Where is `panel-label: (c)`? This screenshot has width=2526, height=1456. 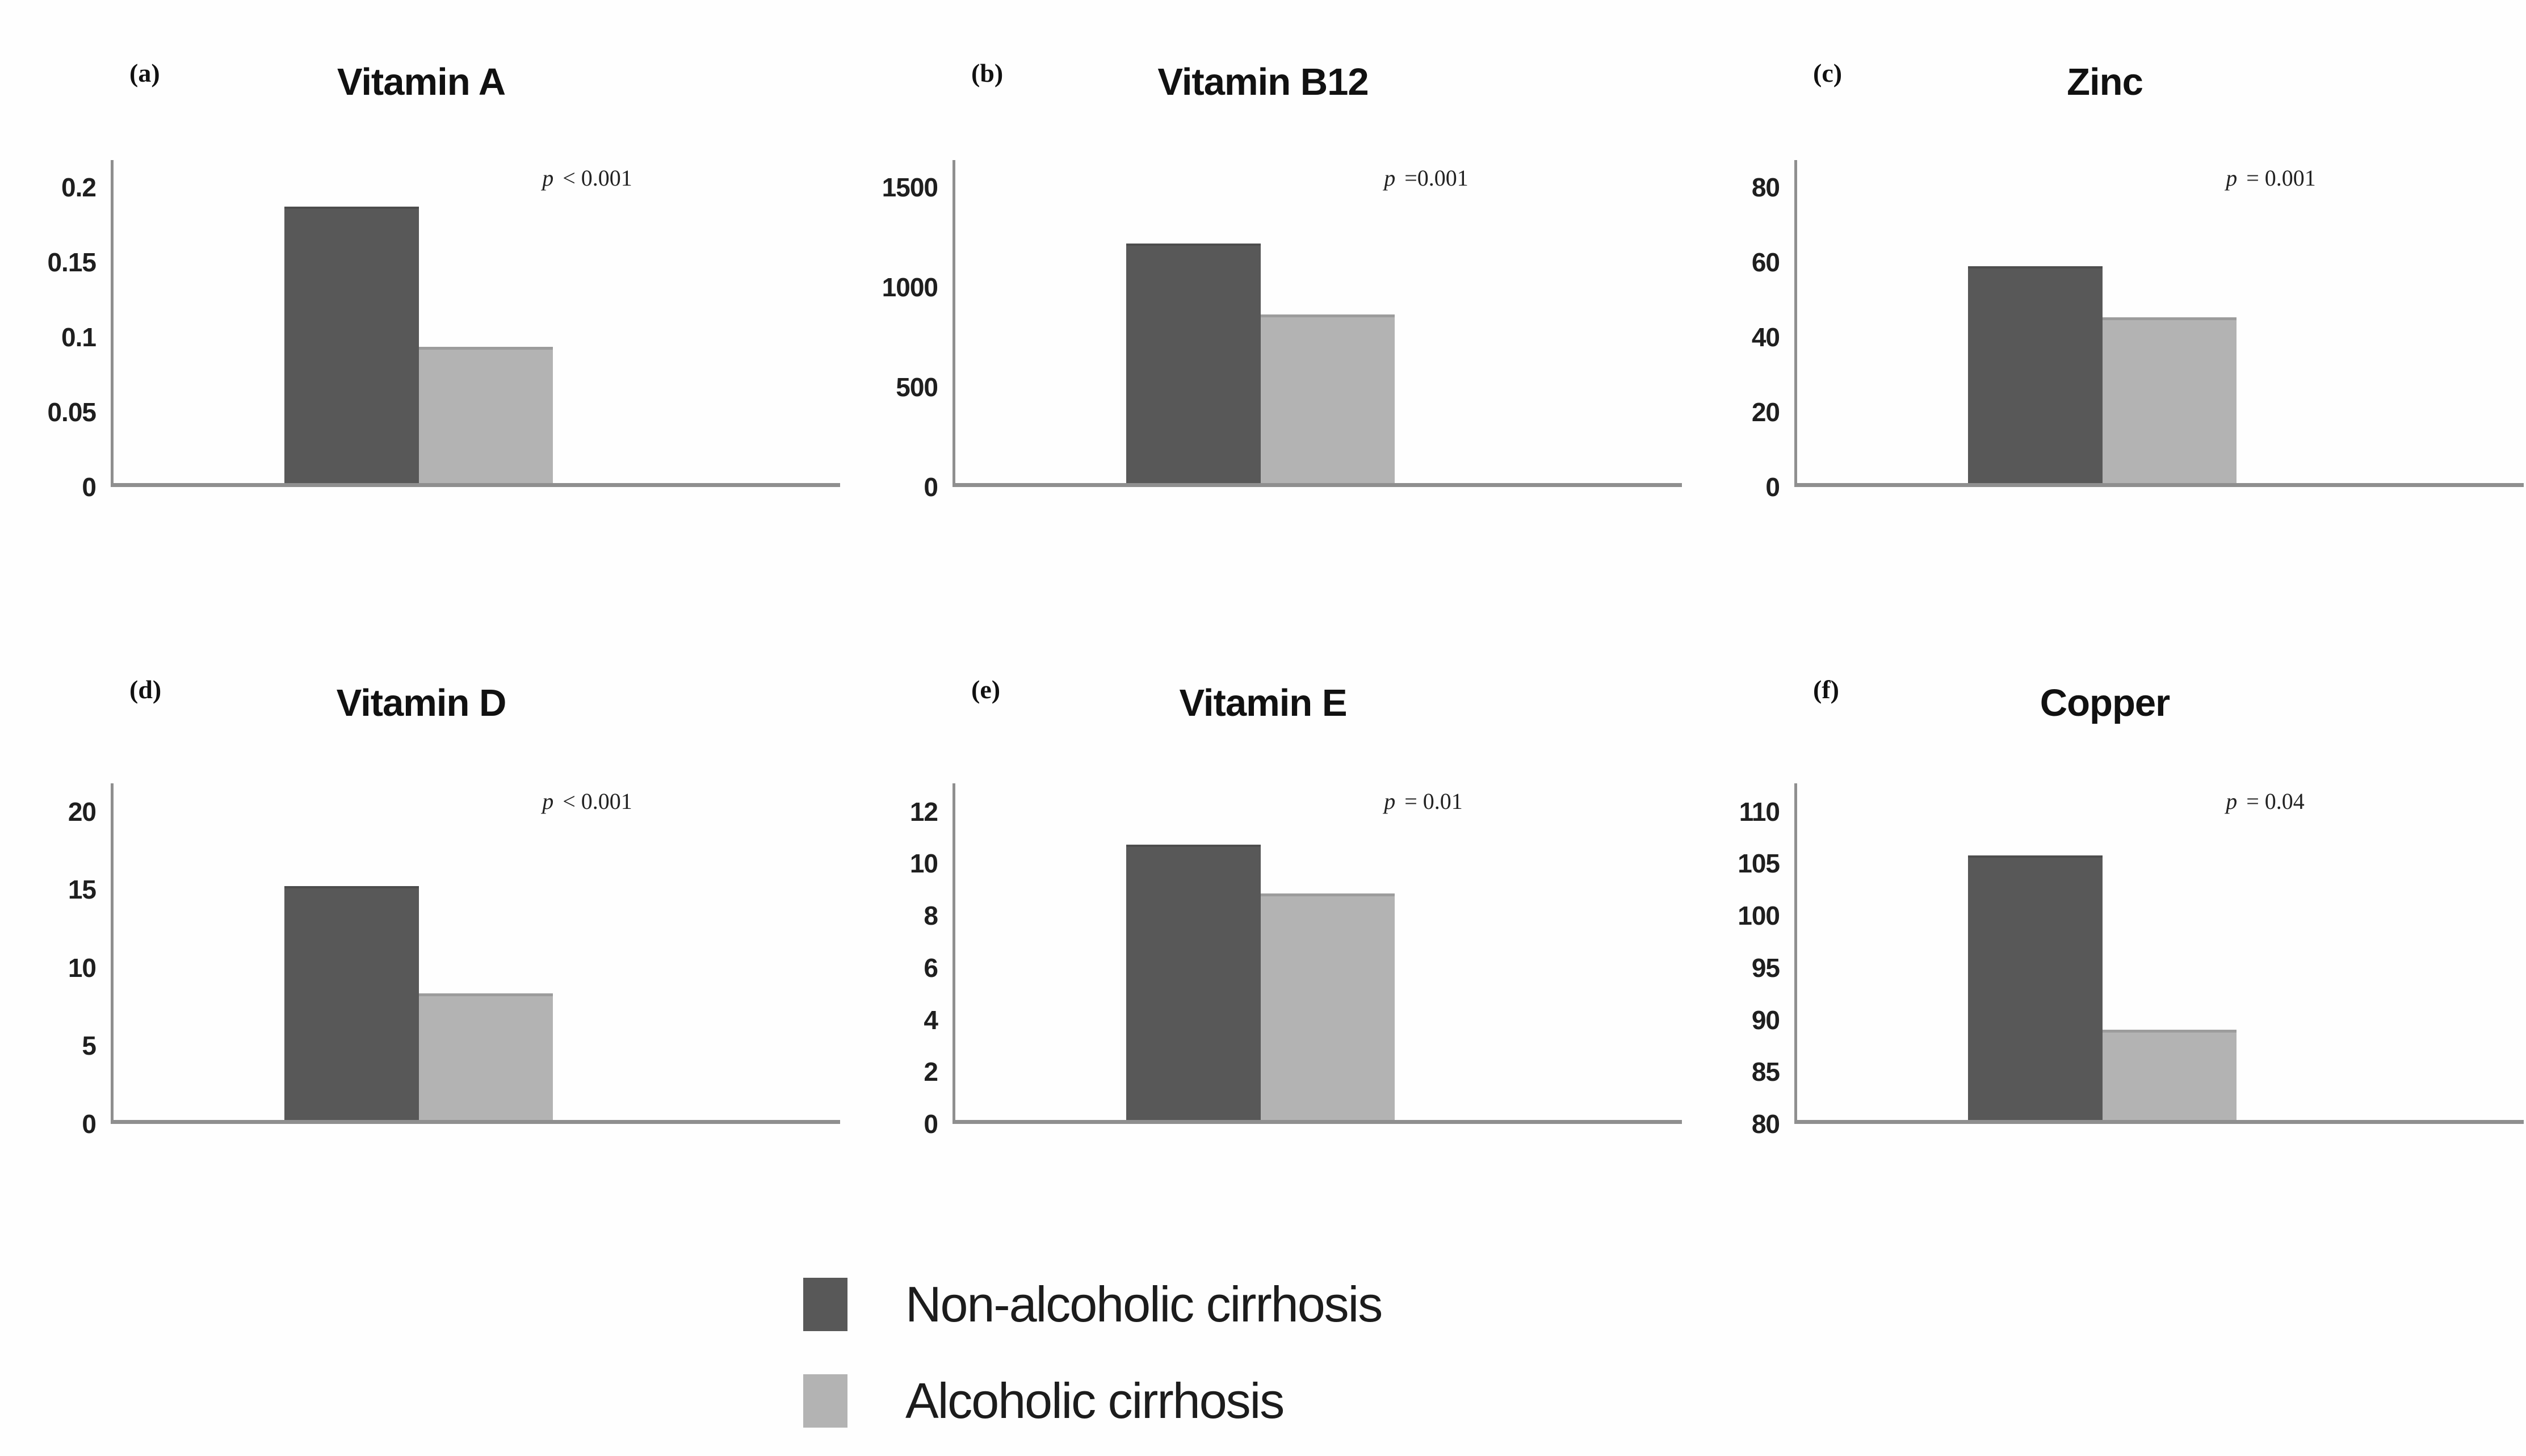
panel-label: (c) is located at coordinates (1828, 72).